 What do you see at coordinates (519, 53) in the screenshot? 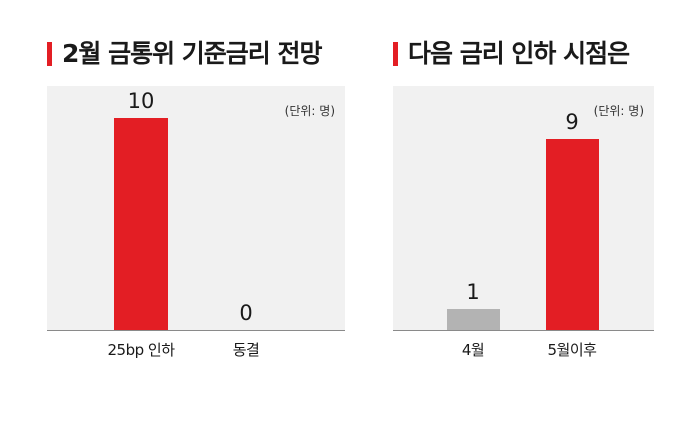
I see `chart-title: 다음 금리 인하 시점은` at bounding box center [519, 53].